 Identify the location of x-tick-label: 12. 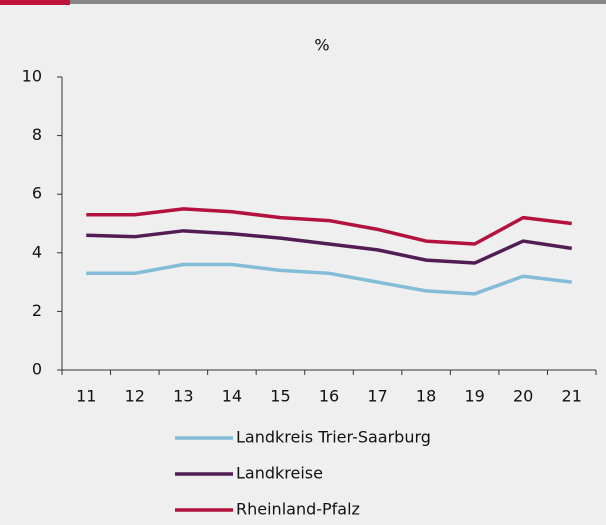
(135, 396).